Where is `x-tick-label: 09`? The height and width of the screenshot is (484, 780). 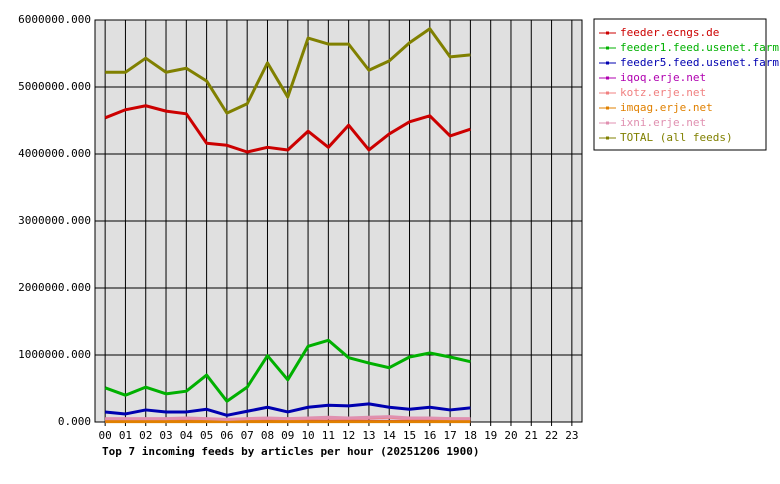 x-tick-label: 09 is located at coordinates (287, 435).